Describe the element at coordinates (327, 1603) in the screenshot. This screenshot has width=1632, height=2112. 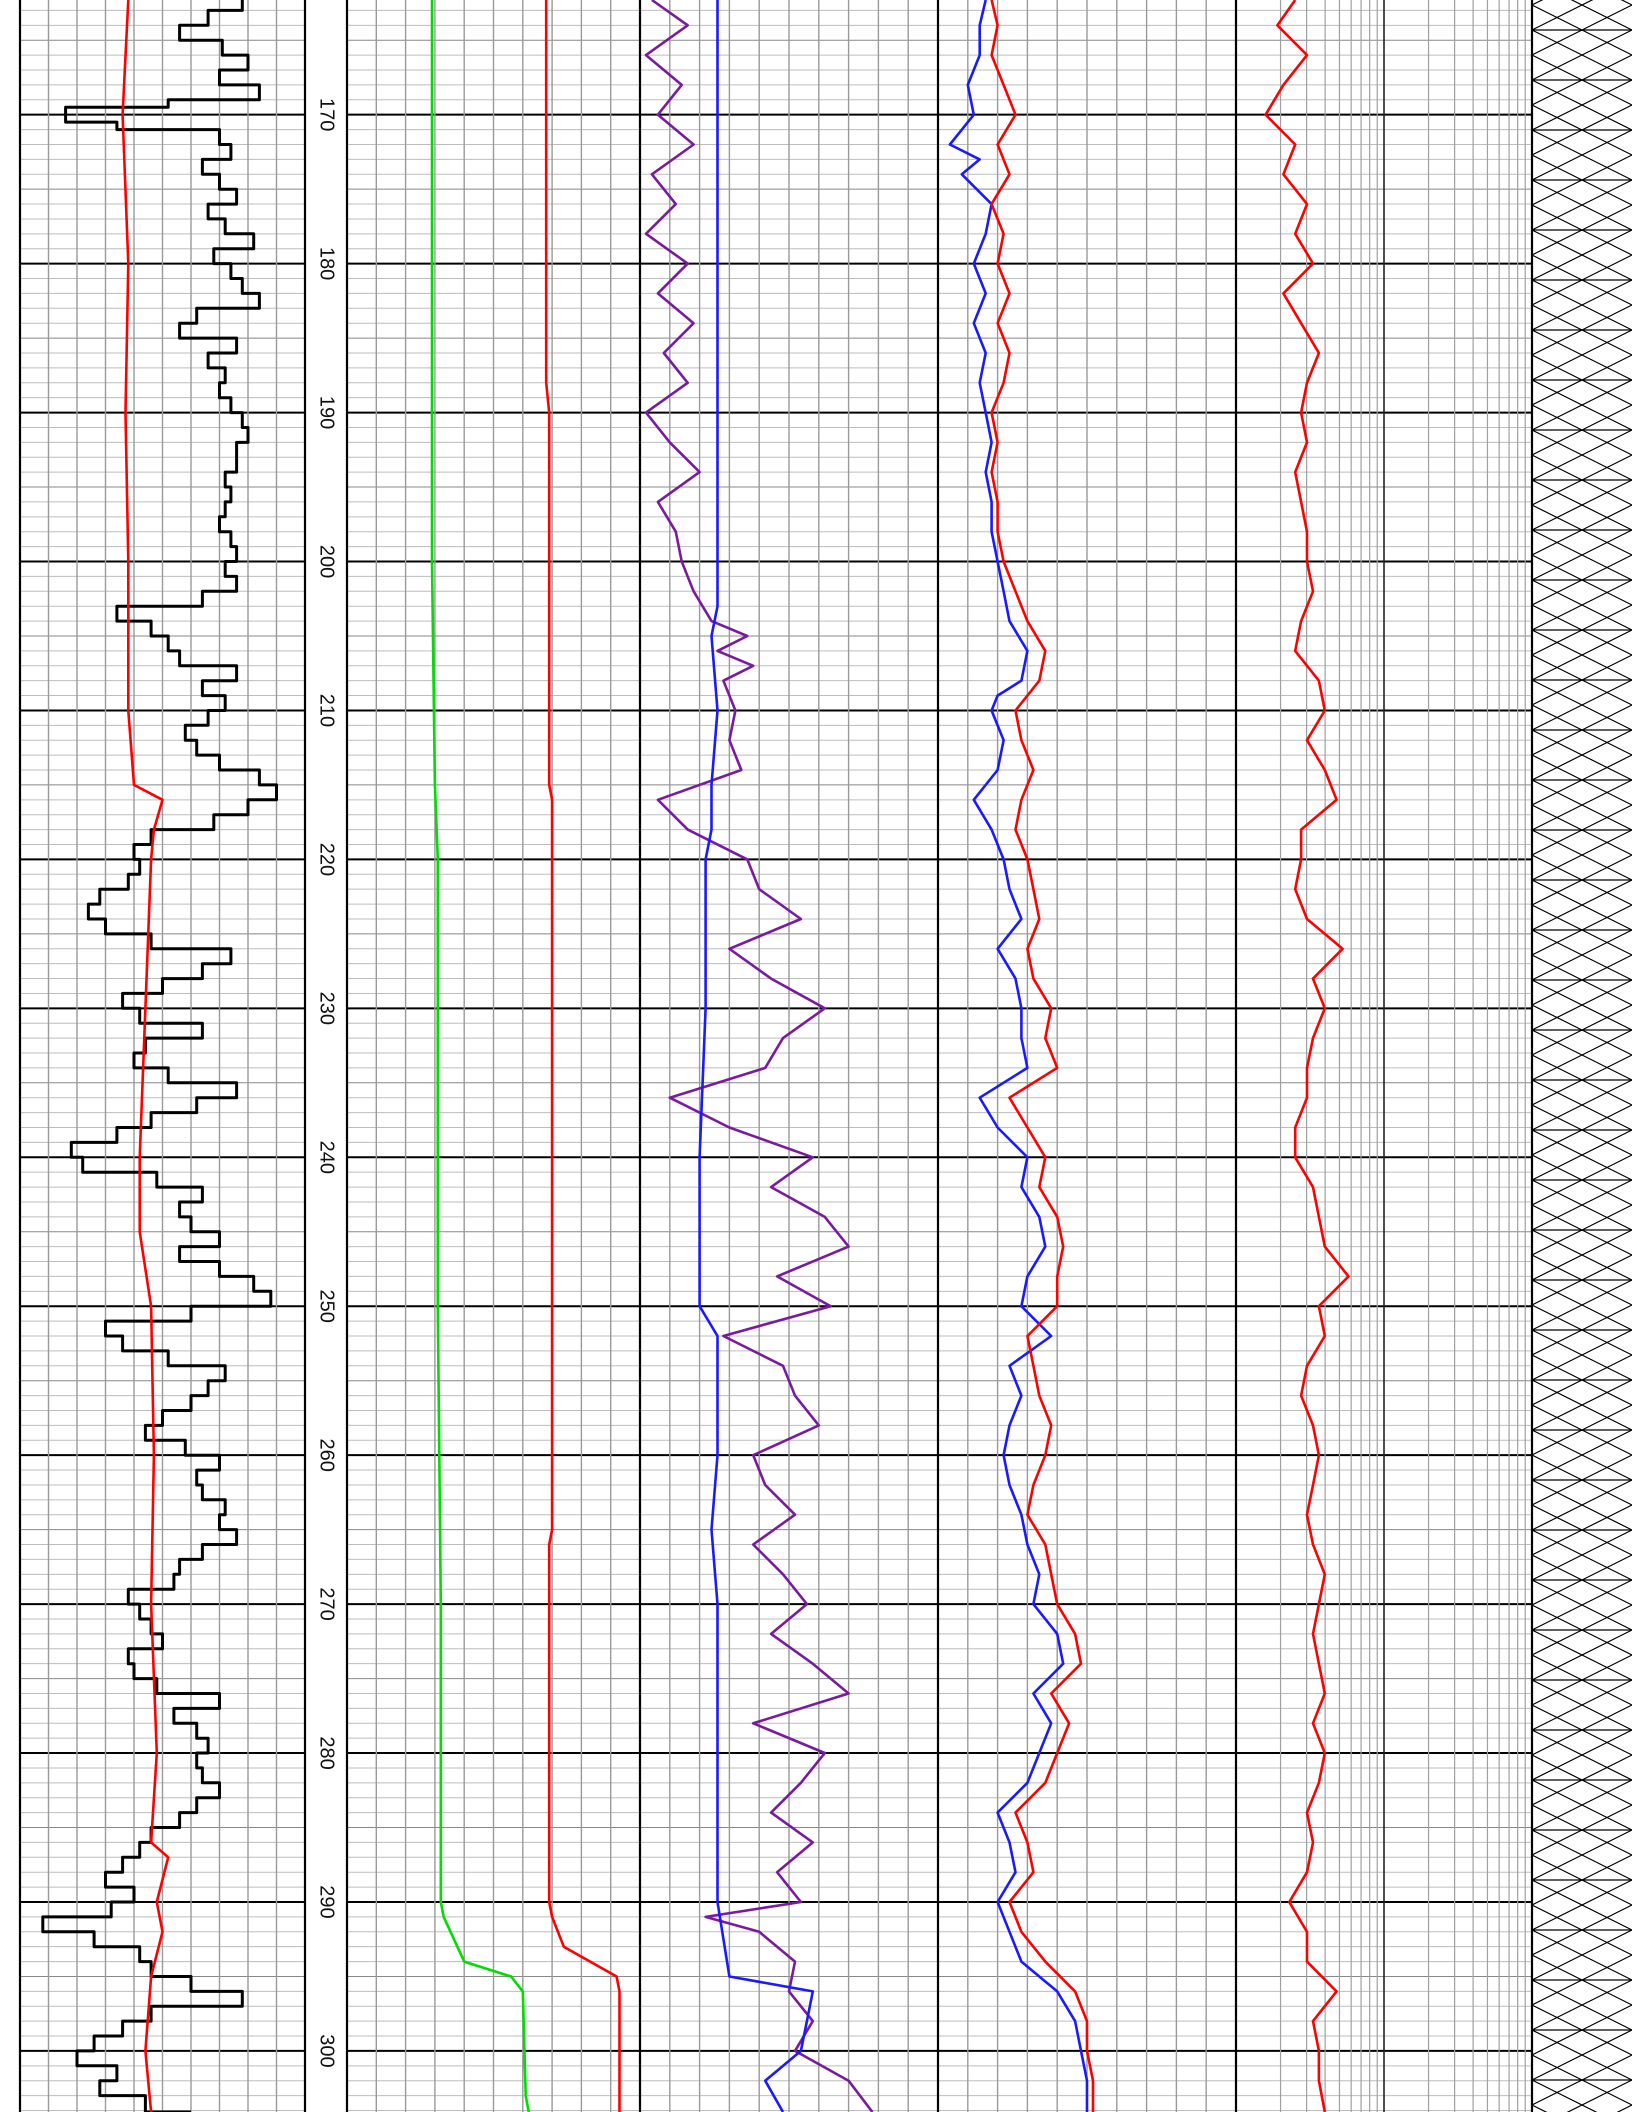
I see `depth-label: 270` at that location.